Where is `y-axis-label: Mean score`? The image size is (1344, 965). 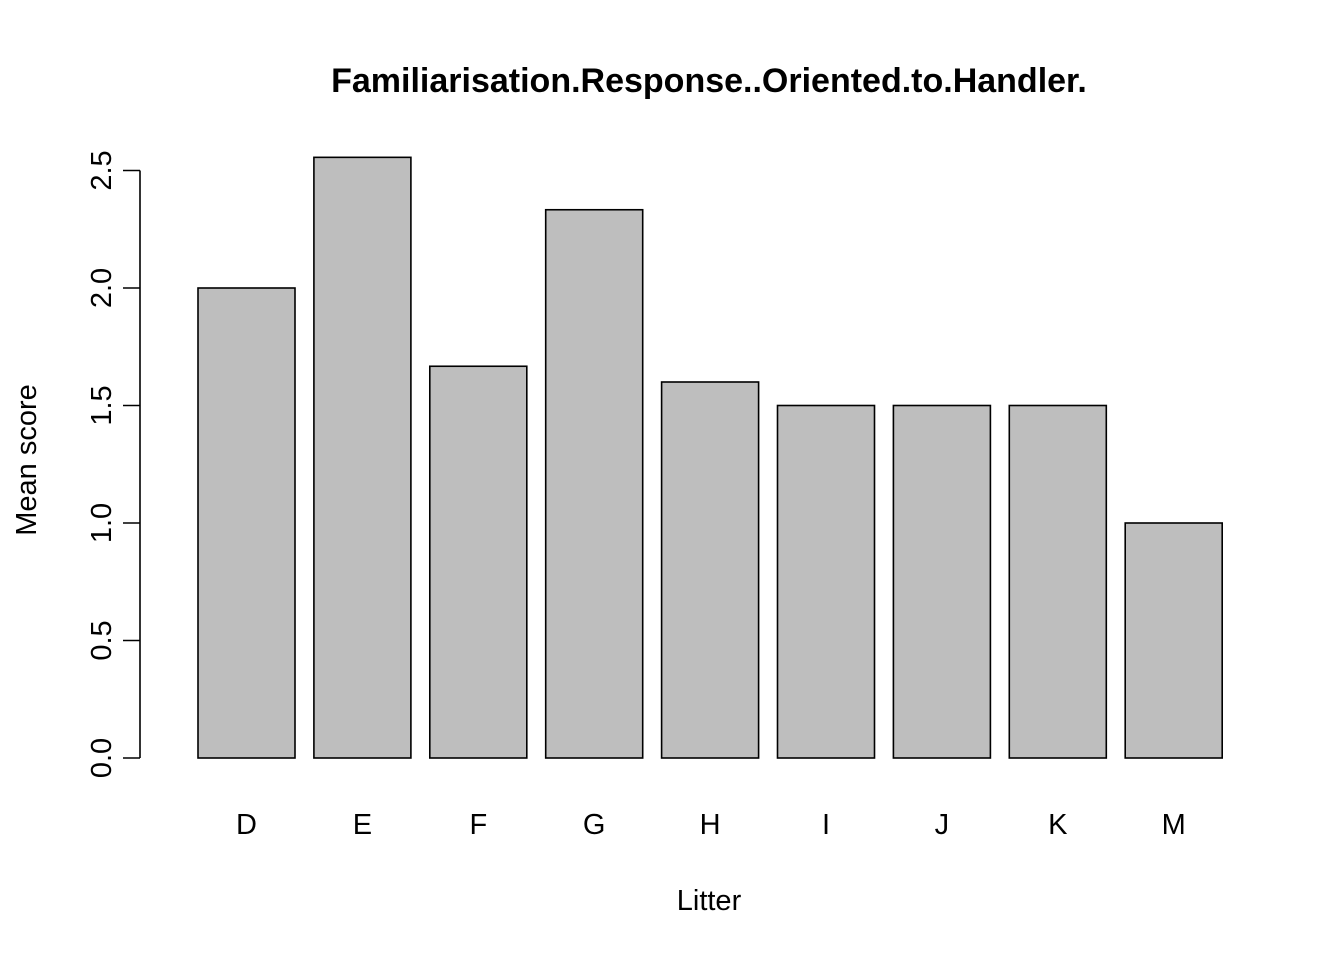 y-axis-label: Mean score is located at coordinates (27, 460).